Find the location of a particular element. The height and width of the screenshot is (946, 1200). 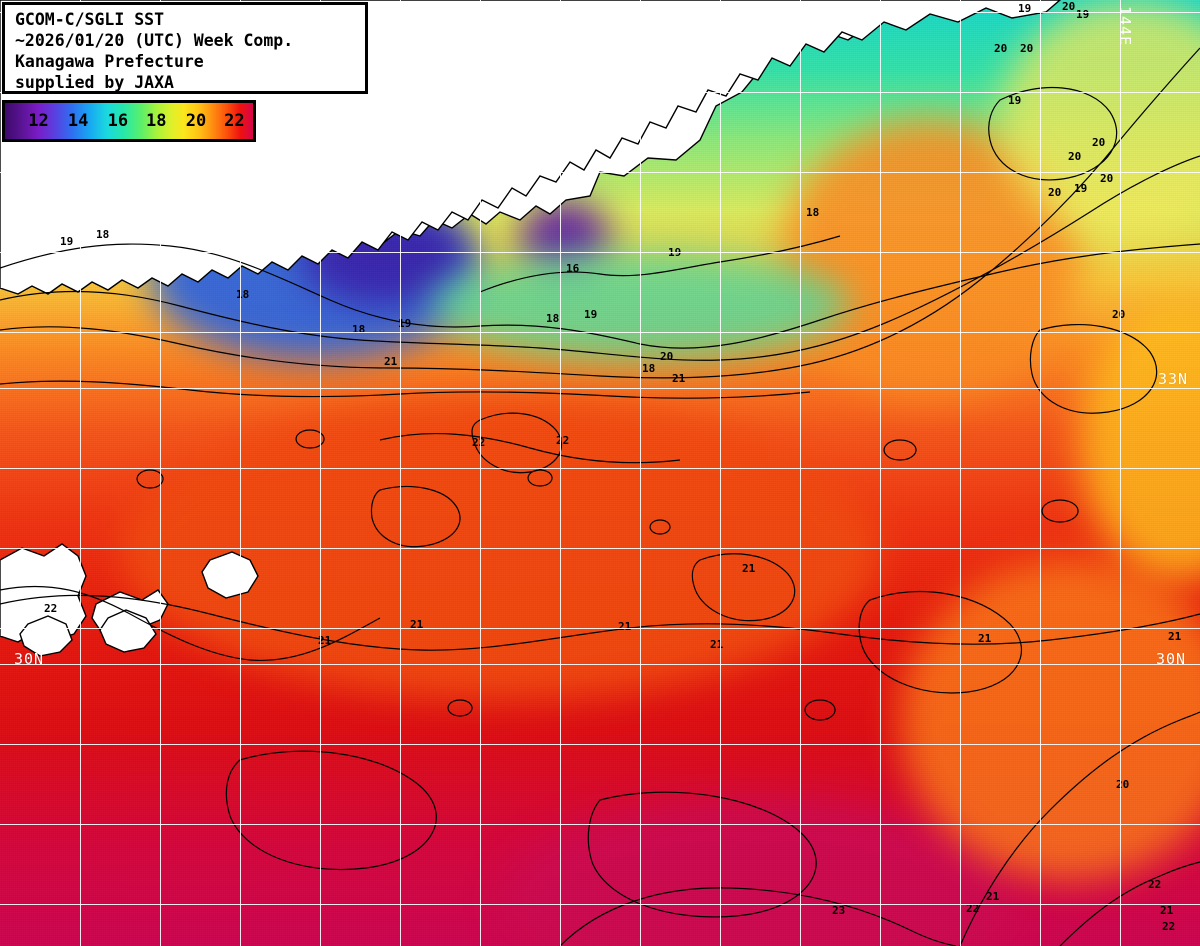

contour-label: 16 is located at coordinates (573, 268).